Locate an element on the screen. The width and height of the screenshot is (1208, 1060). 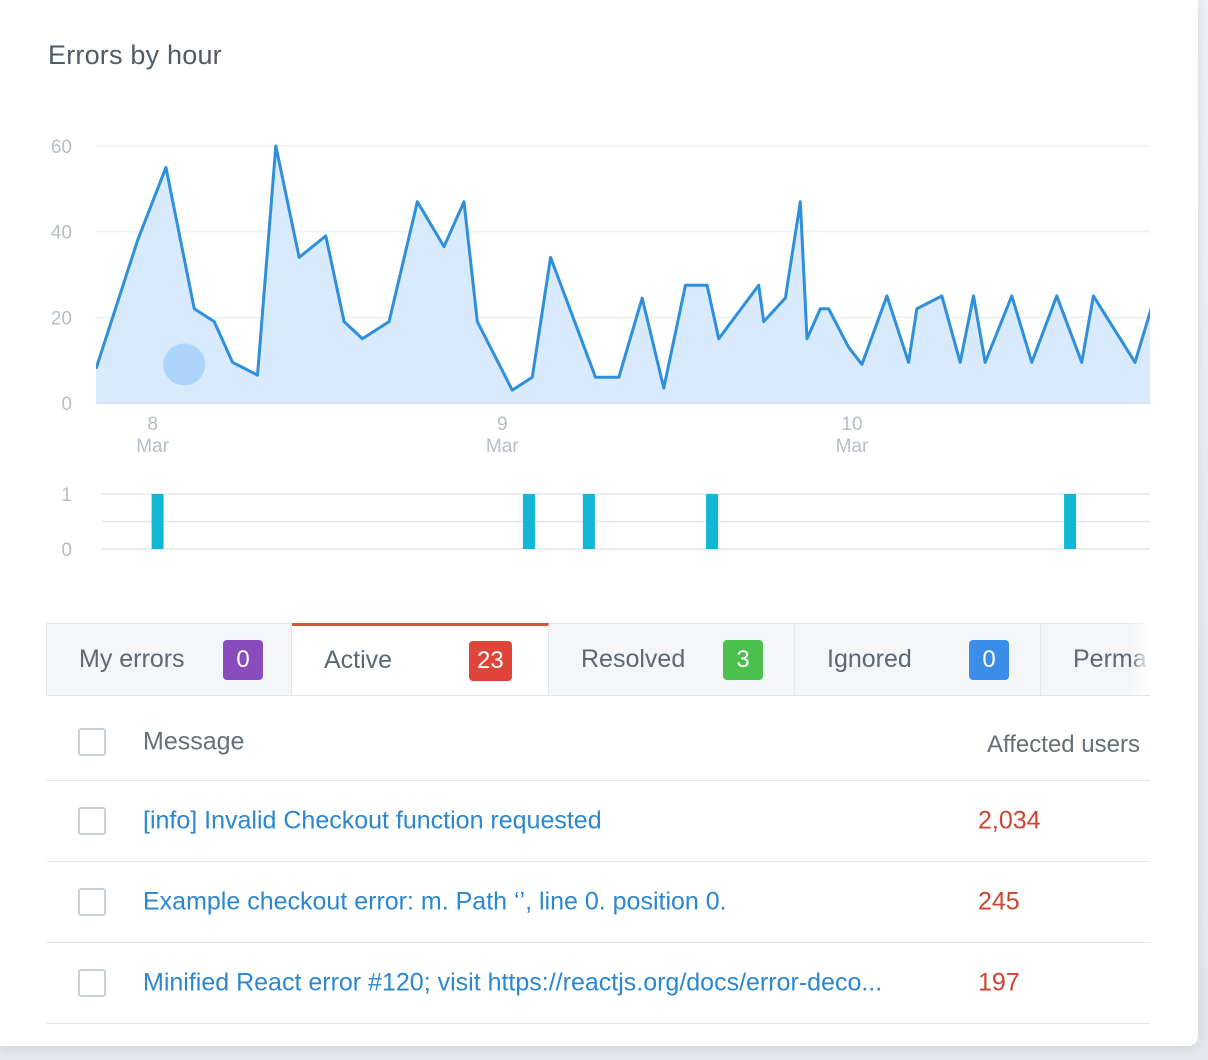
count-badge: 3 is located at coordinates (743, 659).